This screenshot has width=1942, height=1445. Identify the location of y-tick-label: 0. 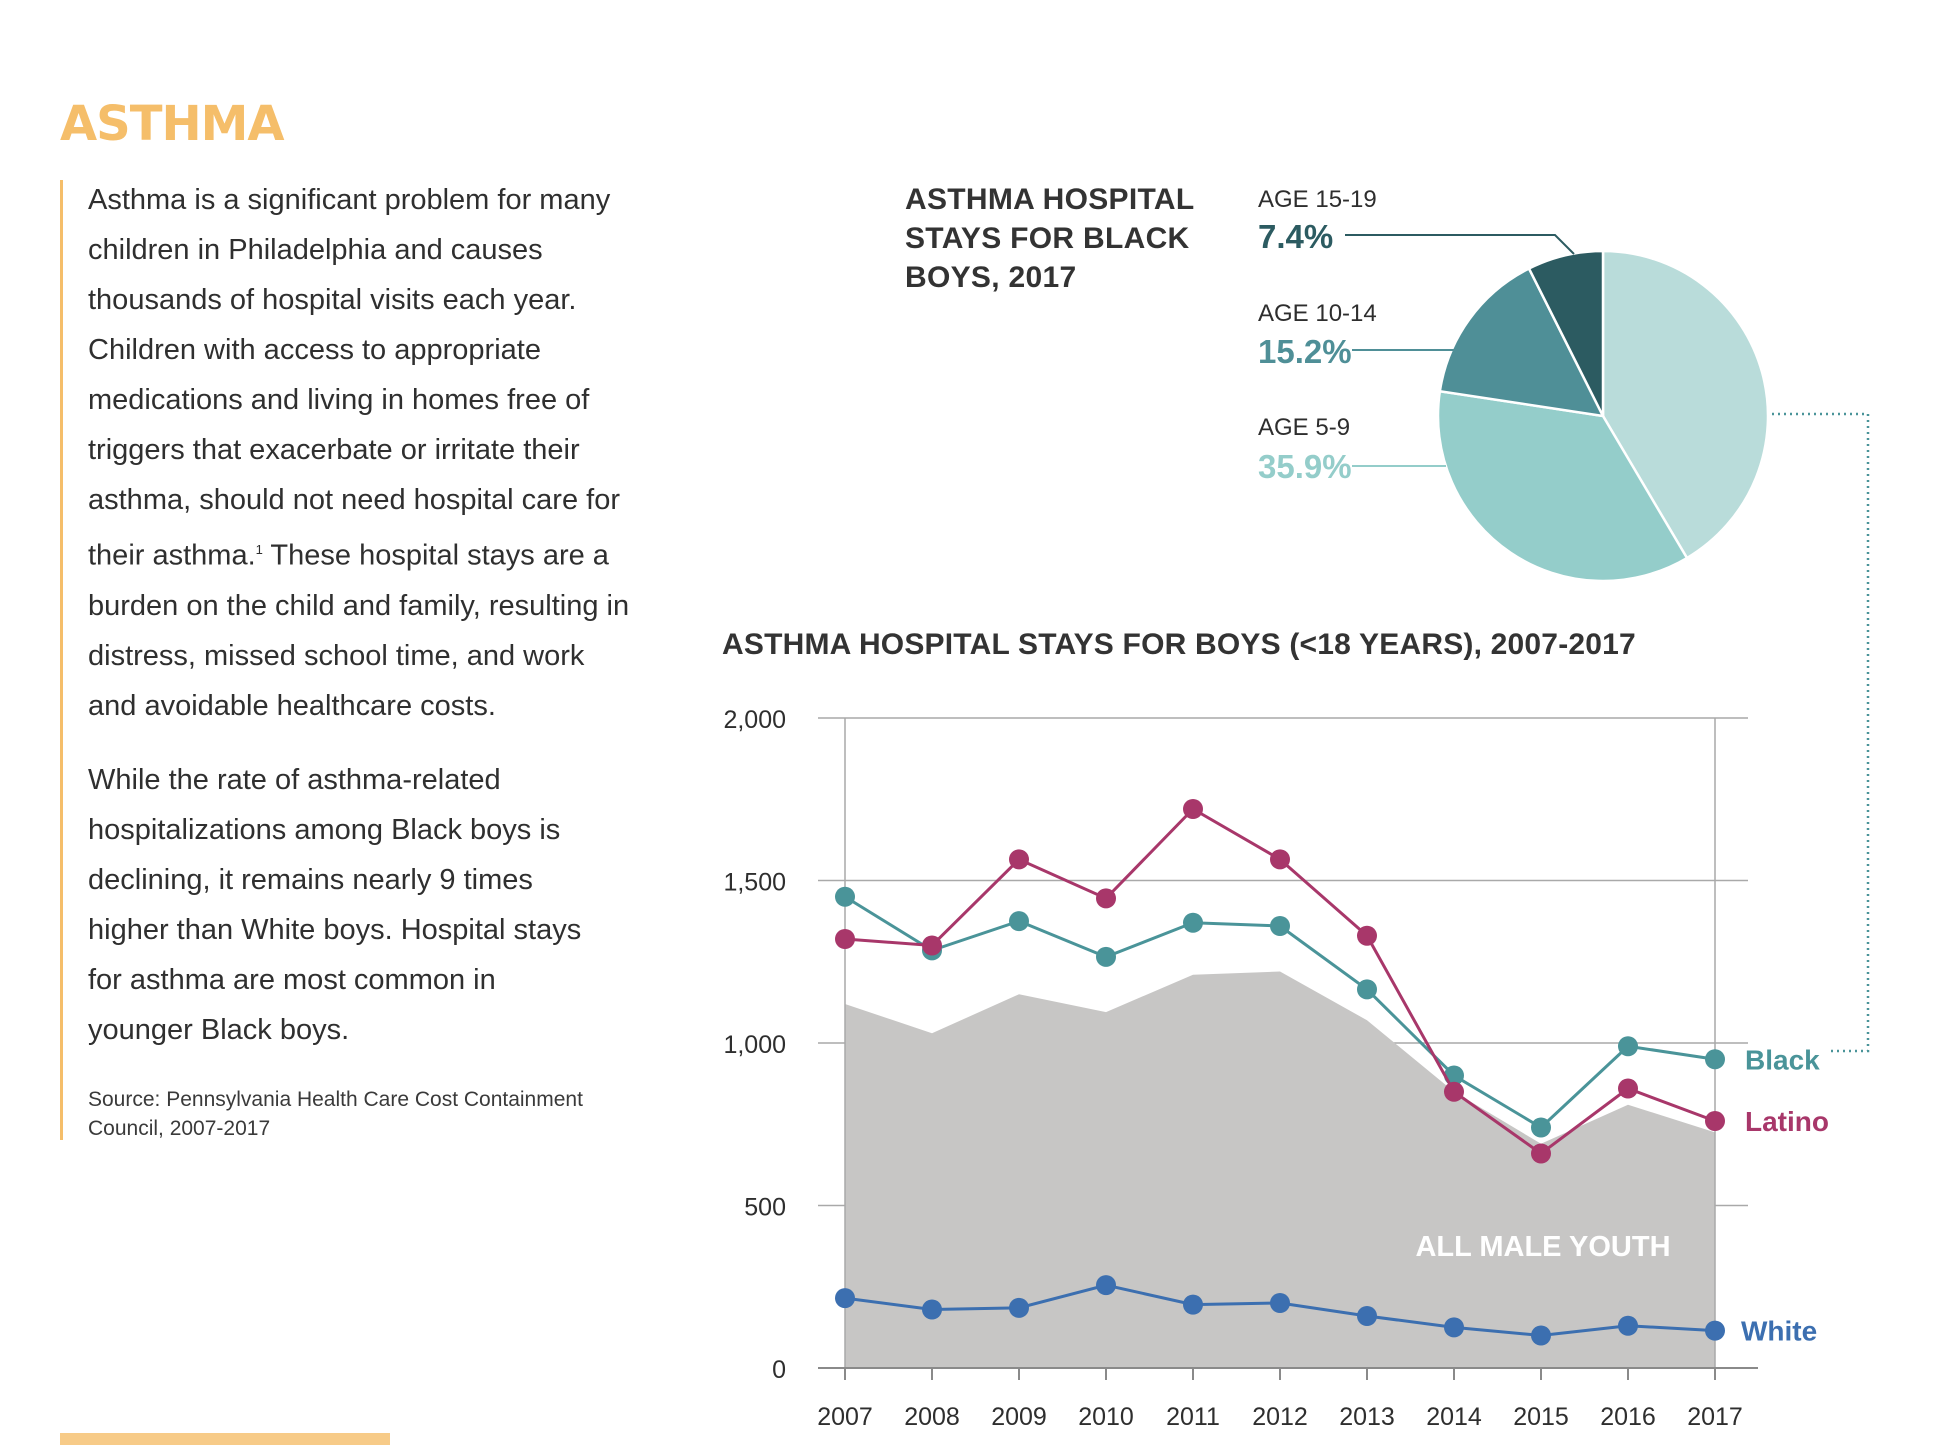
(779, 1370).